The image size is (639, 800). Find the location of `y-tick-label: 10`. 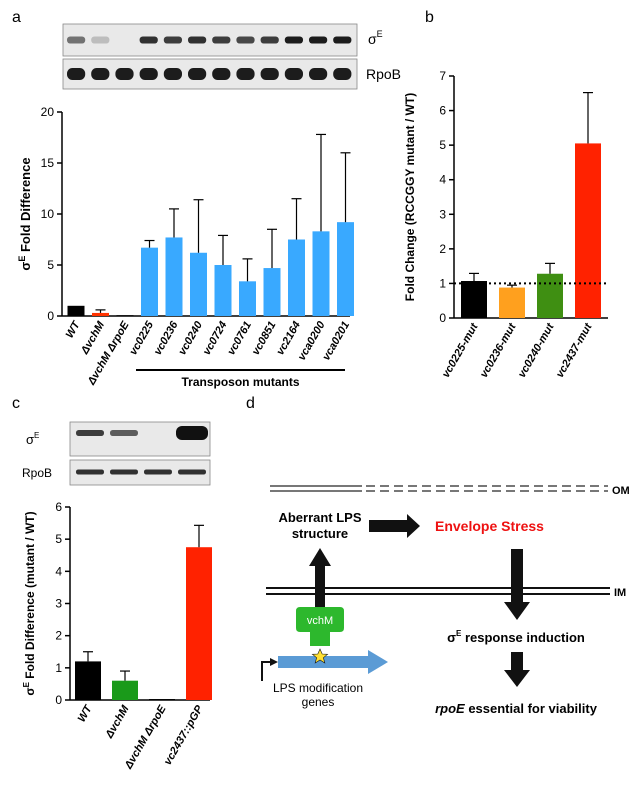

y-tick-label: 10 is located at coordinates (48, 214).